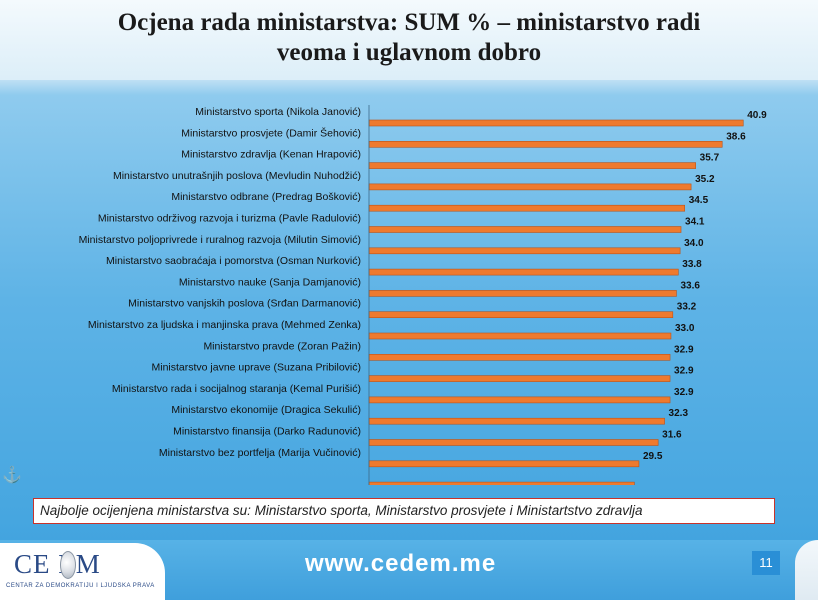 This screenshot has width=818, height=600. What do you see at coordinates (672, 435) in the screenshot?
I see `value-label: 31.6` at bounding box center [672, 435].